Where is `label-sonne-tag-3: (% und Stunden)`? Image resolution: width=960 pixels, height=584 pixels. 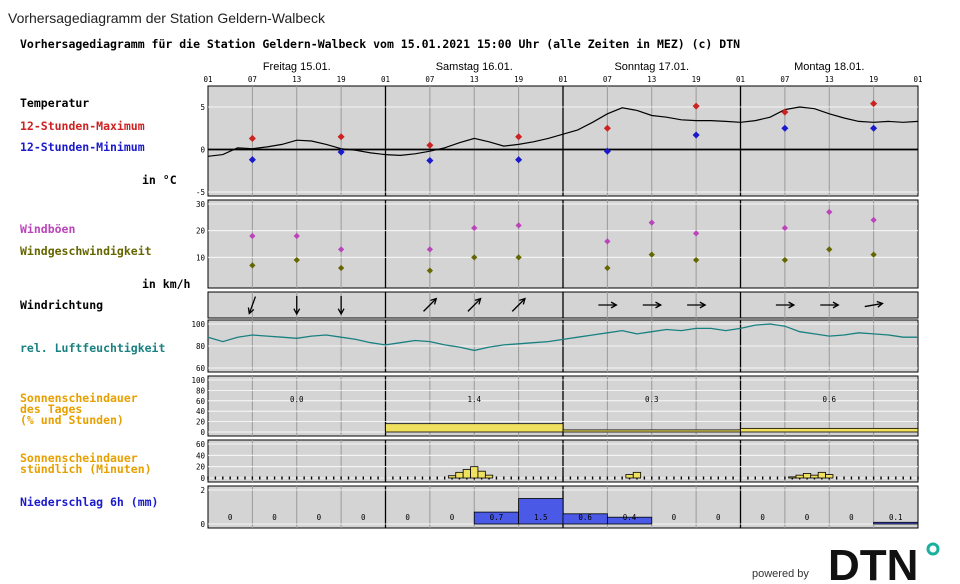 label-sonne-tag-3: (% und Stunden) is located at coordinates (72, 420).